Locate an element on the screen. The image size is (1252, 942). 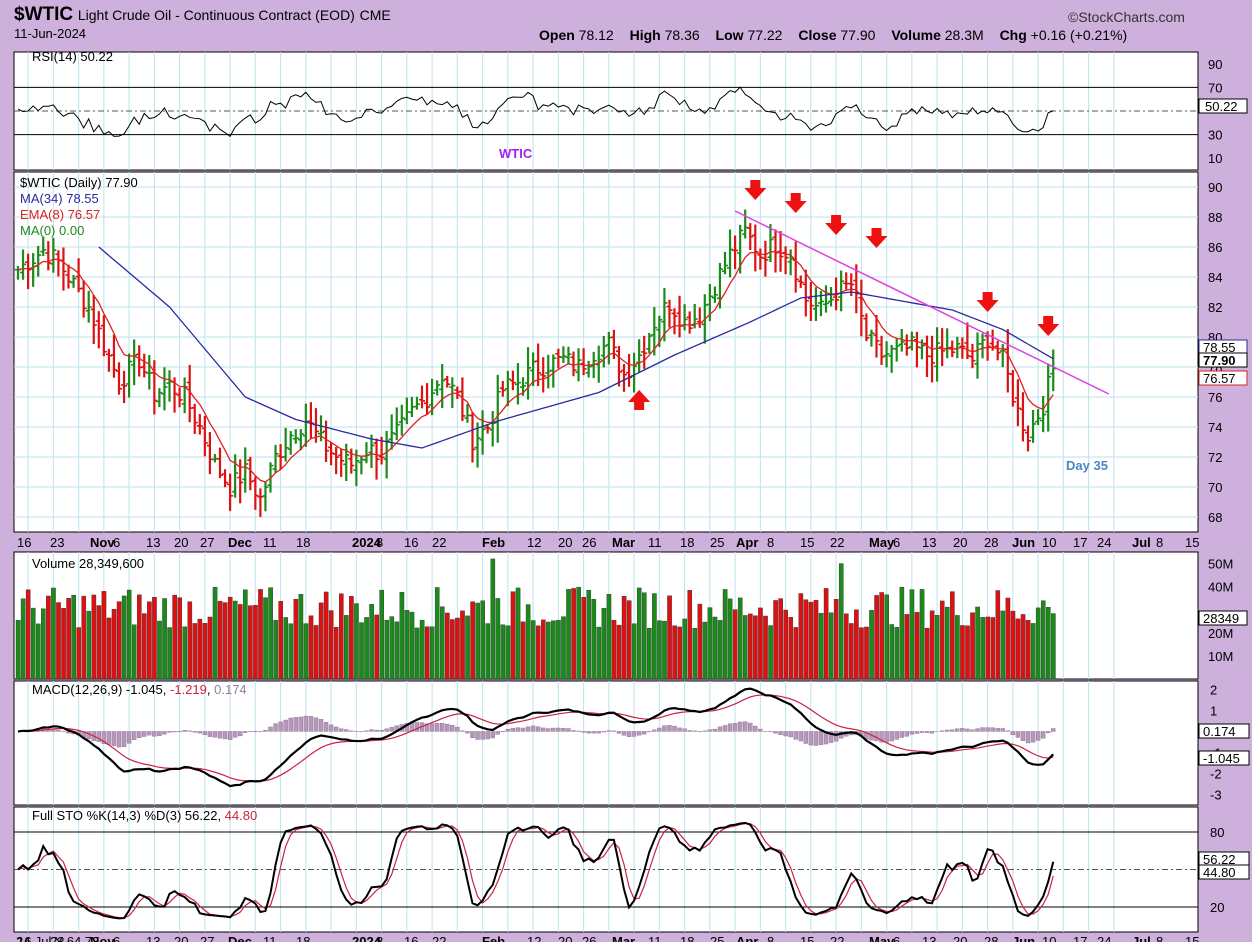
x-axis-label: 8 is located at coordinates (1159, 542).